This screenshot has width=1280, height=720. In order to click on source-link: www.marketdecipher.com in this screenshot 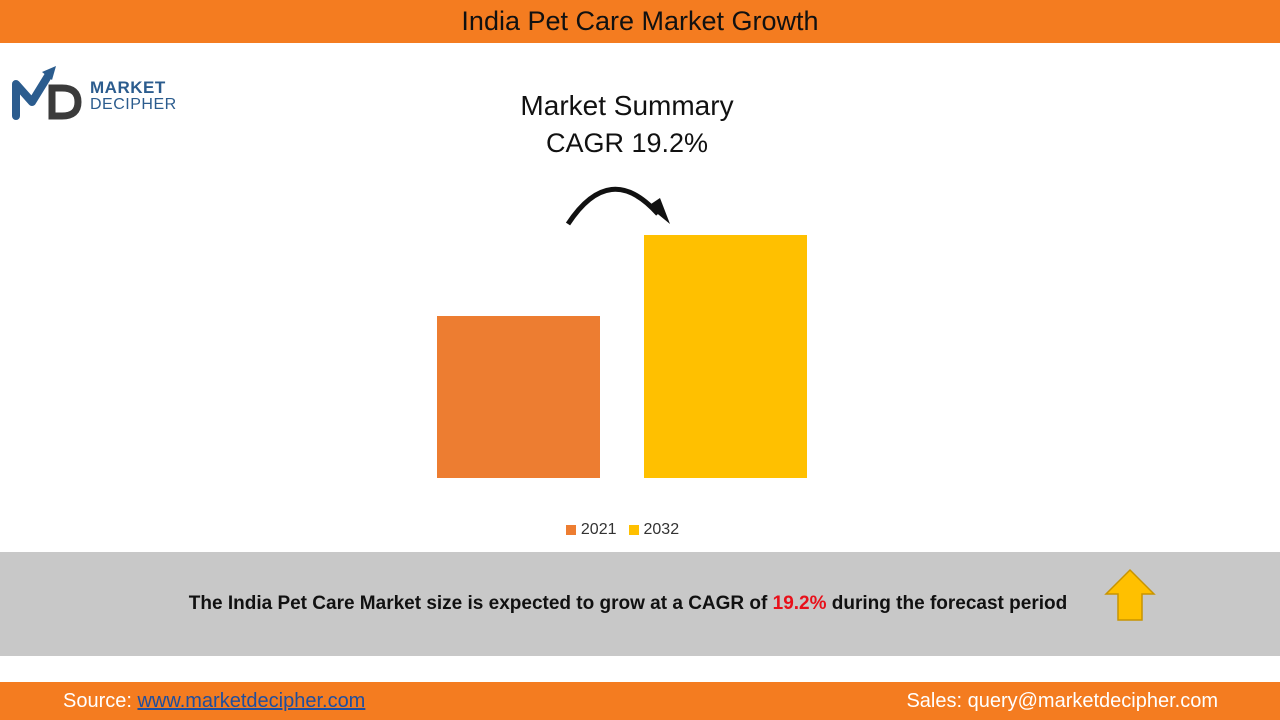, I will do `click(251, 701)`.